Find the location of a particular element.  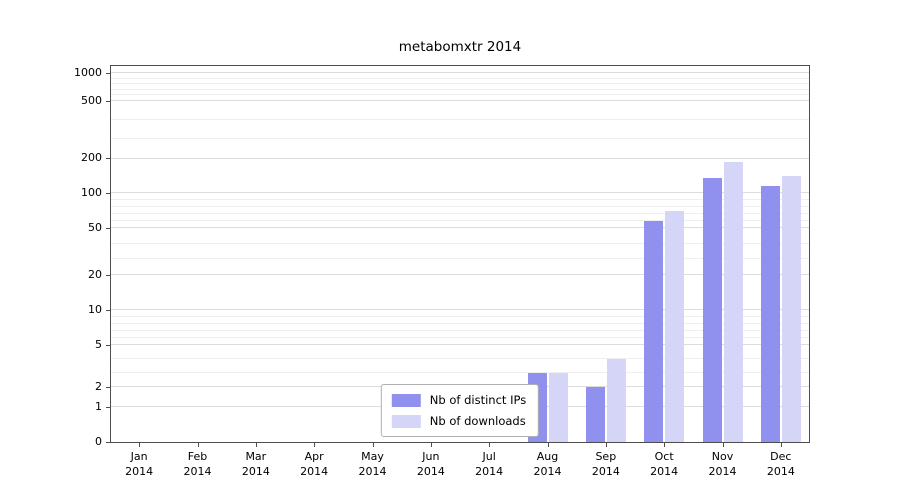

x-tick-month: Oct is located at coordinates (664, 456).